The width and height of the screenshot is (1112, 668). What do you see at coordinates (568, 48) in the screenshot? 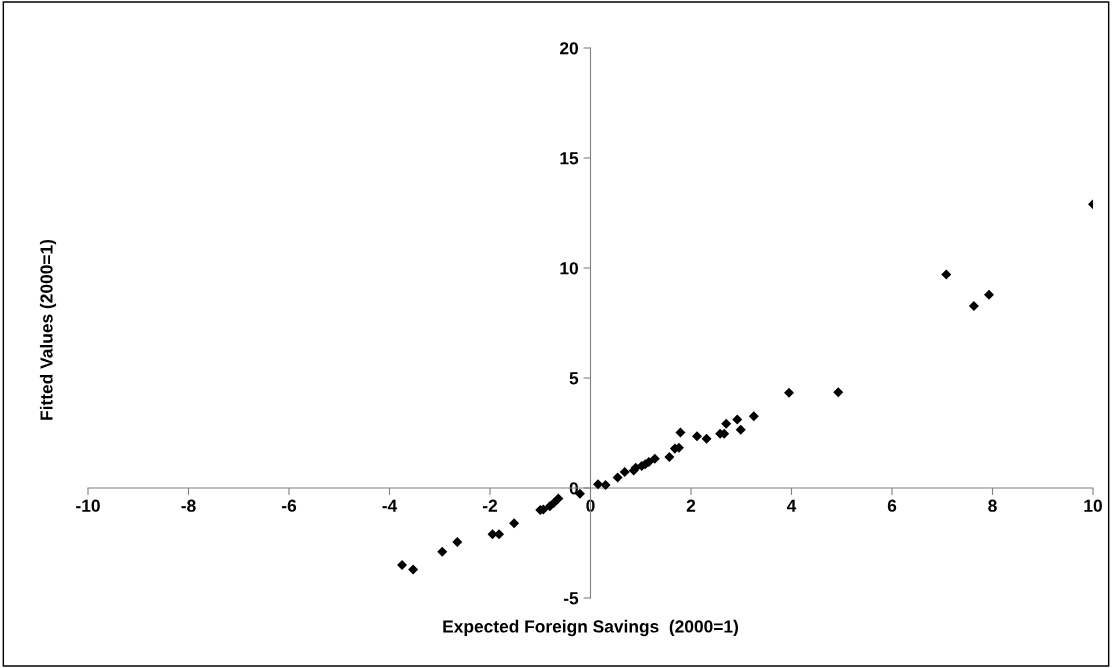
I see `y-tick-label: 20` at bounding box center [568, 48].